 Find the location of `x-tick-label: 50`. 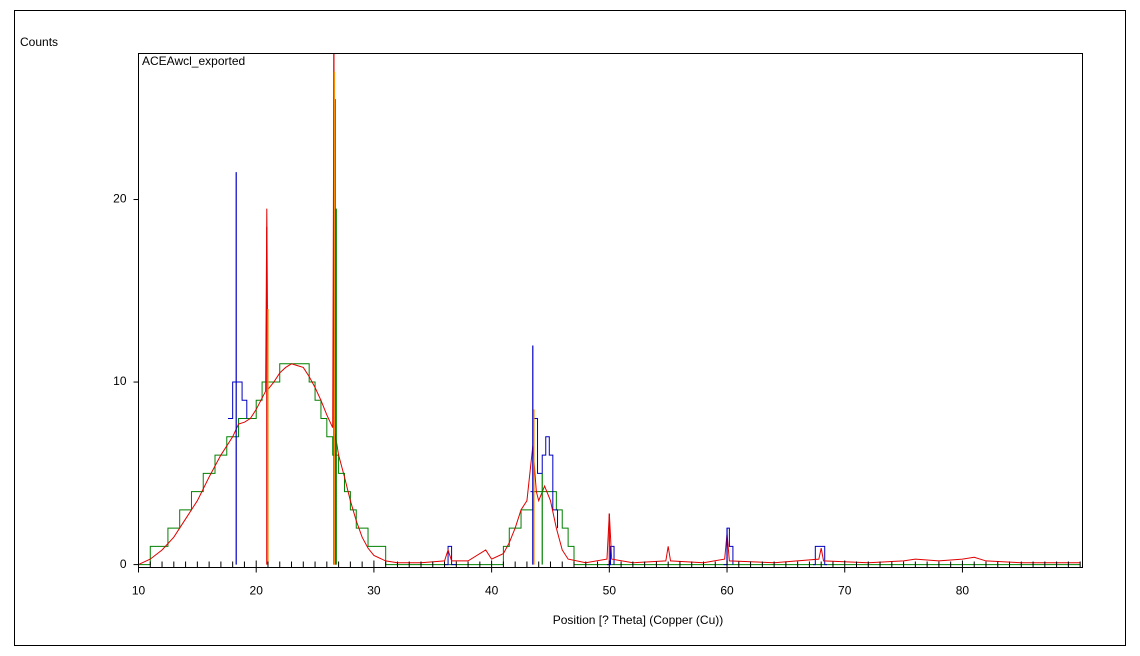

x-tick-label: 50 is located at coordinates (610, 591).